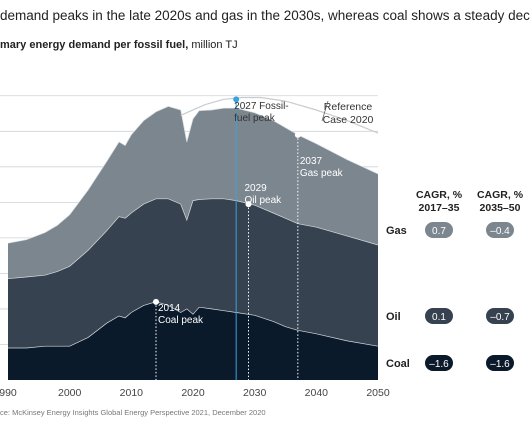 Image resolution: width=530 pixels, height=442 pixels. What do you see at coordinates (311, 161) in the screenshot?
I see `annotation-label: 2037` at bounding box center [311, 161].